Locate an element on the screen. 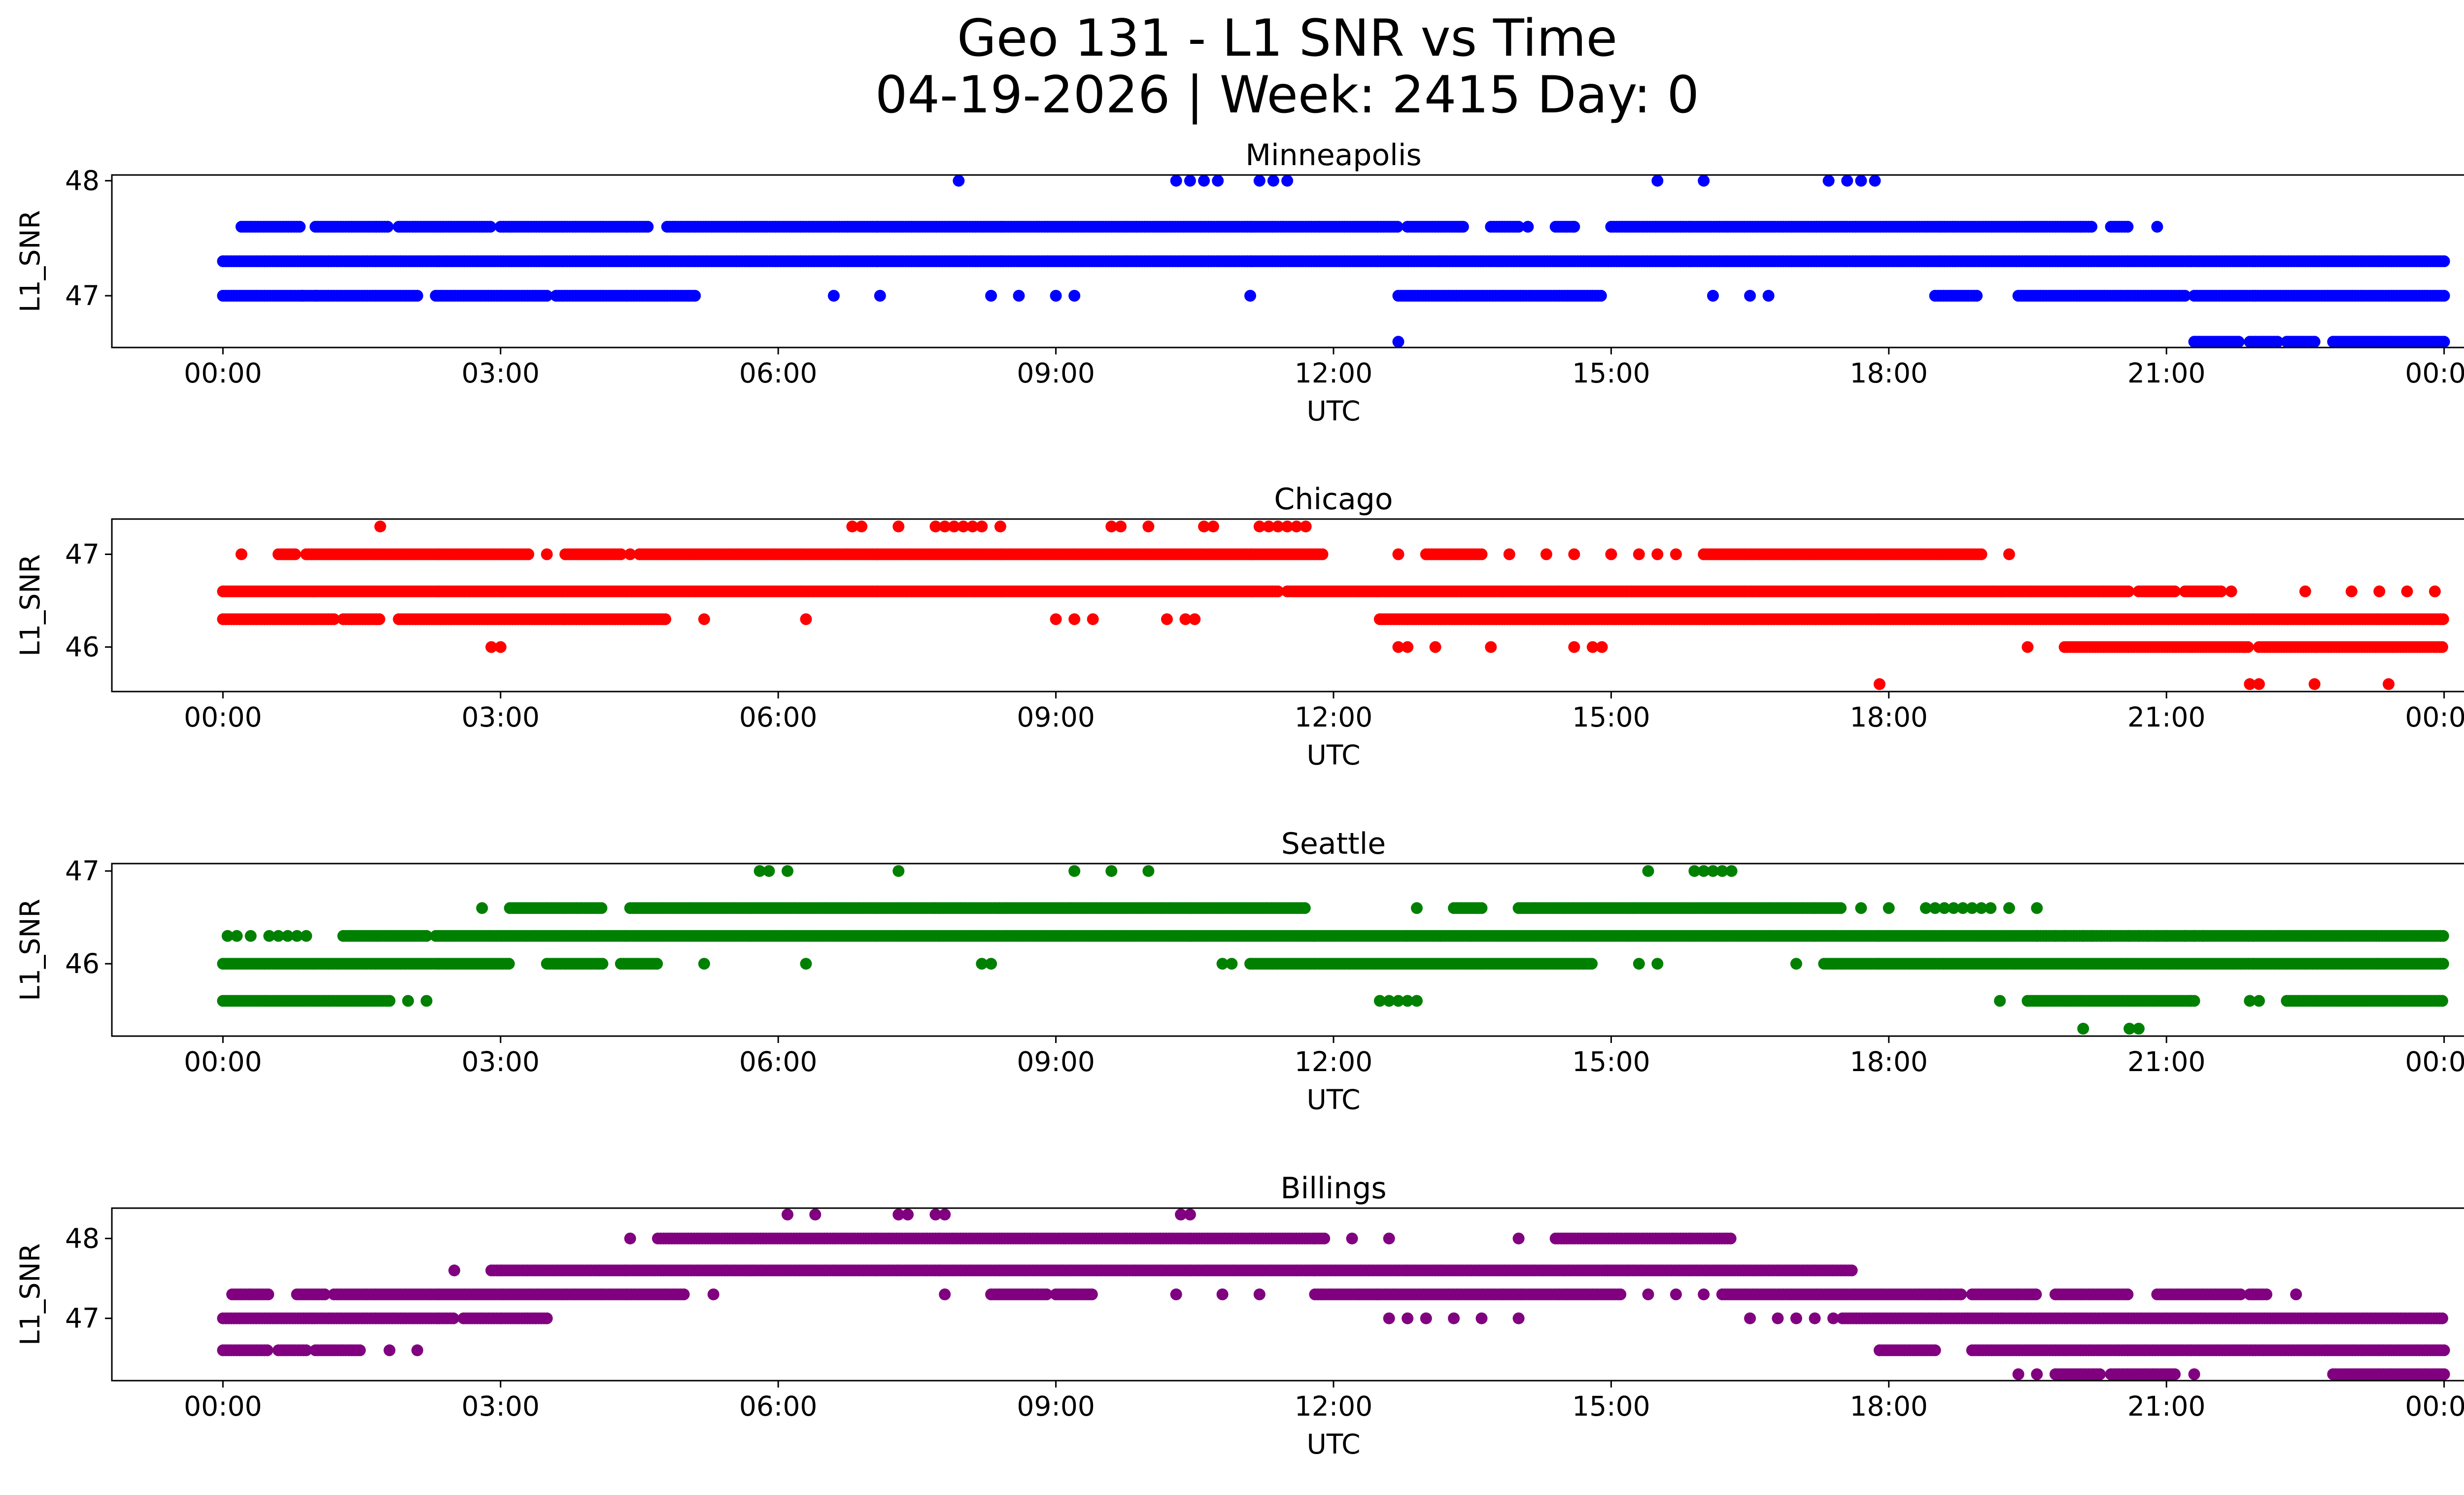 The height and width of the screenshot is (1495, 2464). x-tick-label: 09:00 is located at coordinates (1056, 373).